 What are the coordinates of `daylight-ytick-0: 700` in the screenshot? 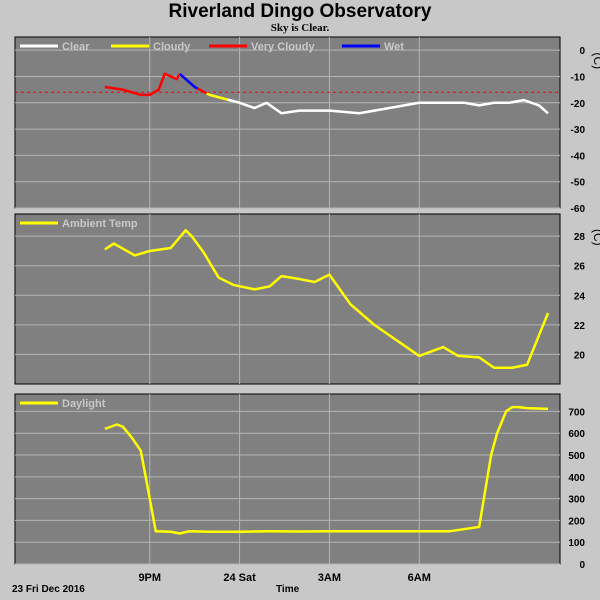 It's located at (576, 412).